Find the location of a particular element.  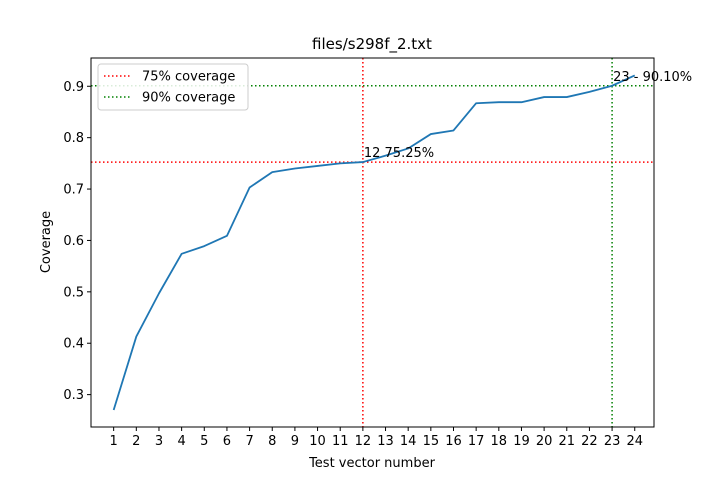

annotation-0: 12 75.25% is located at coordinates (399, 153).